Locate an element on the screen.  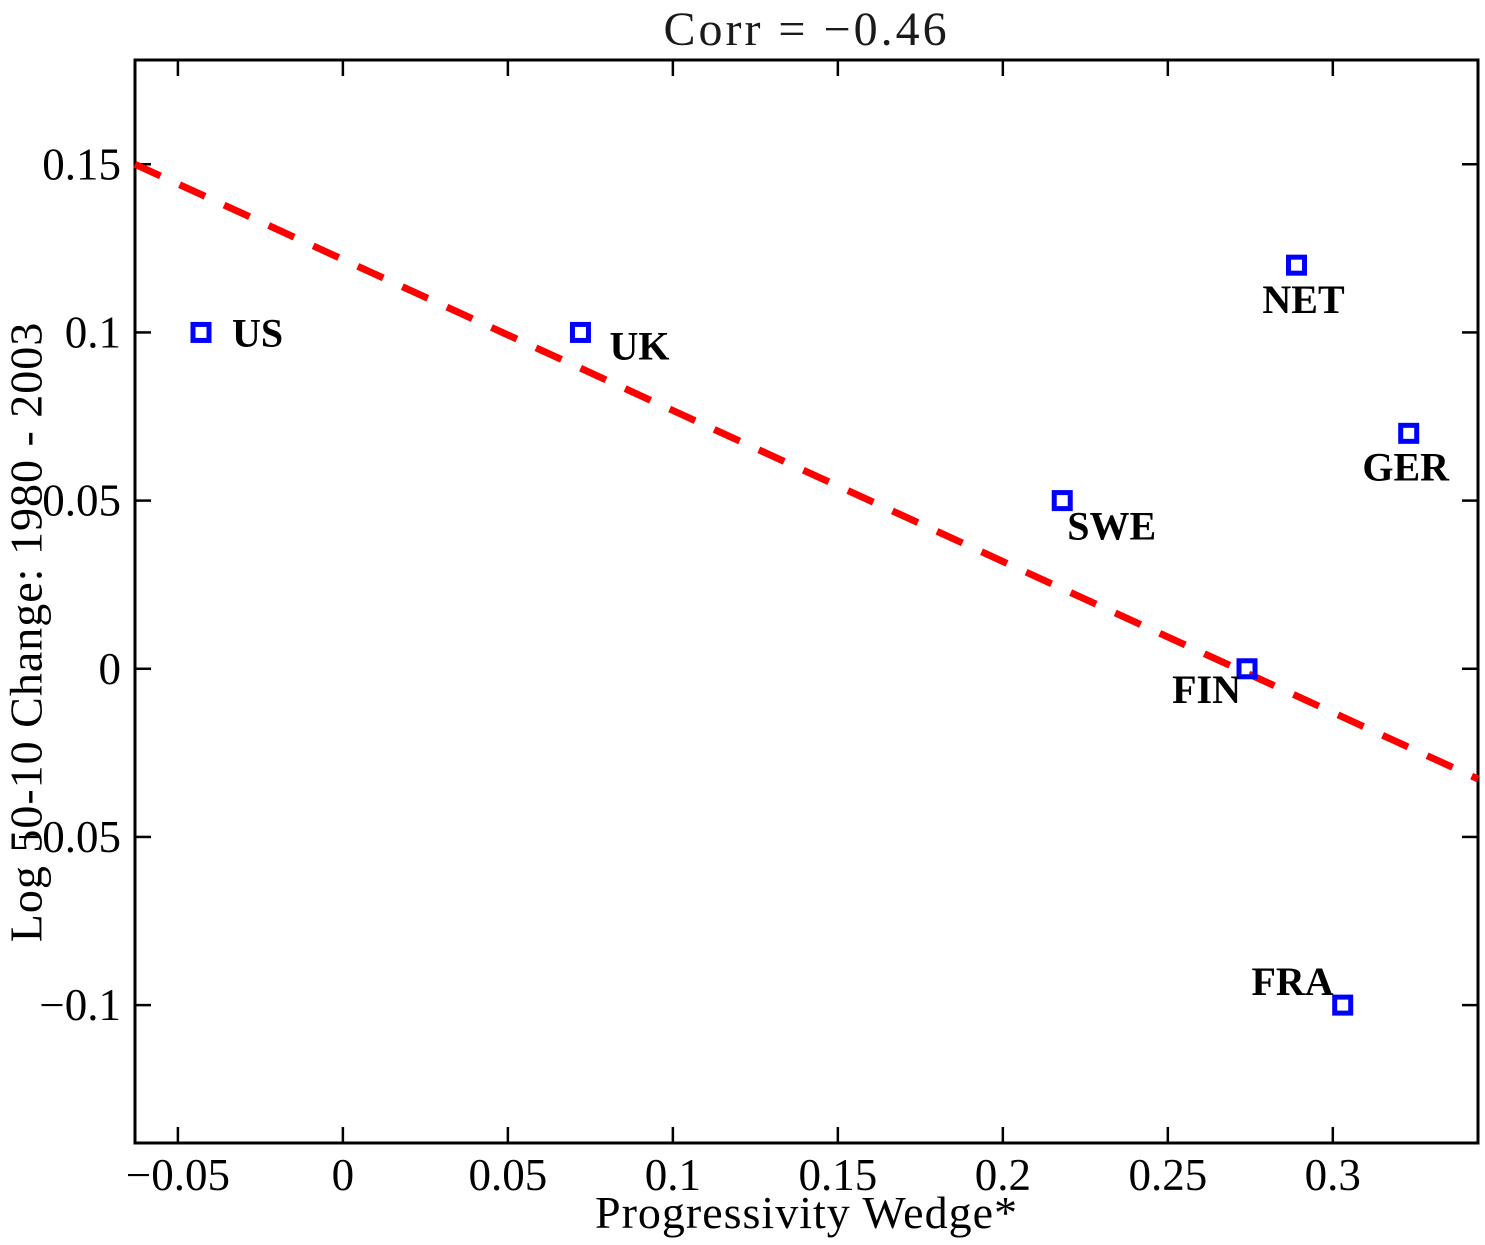
data-point-GER is located at coordinates (1409, 433).